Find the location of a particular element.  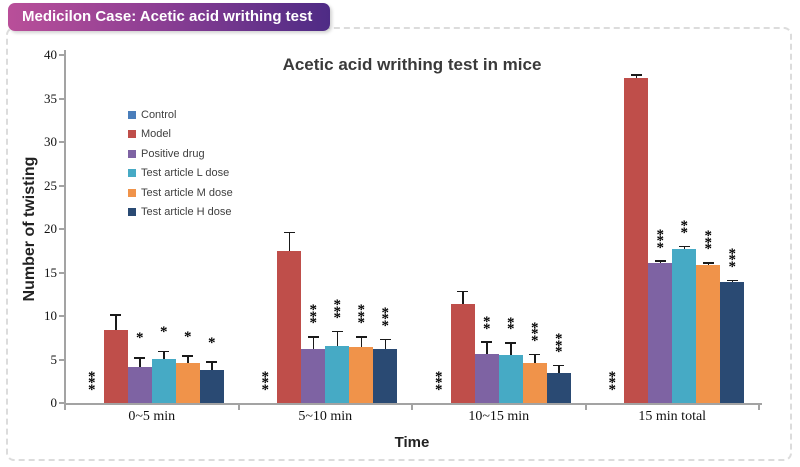

bar-test-article-l-dose-0-5-min is located at coordinates (163, 380).